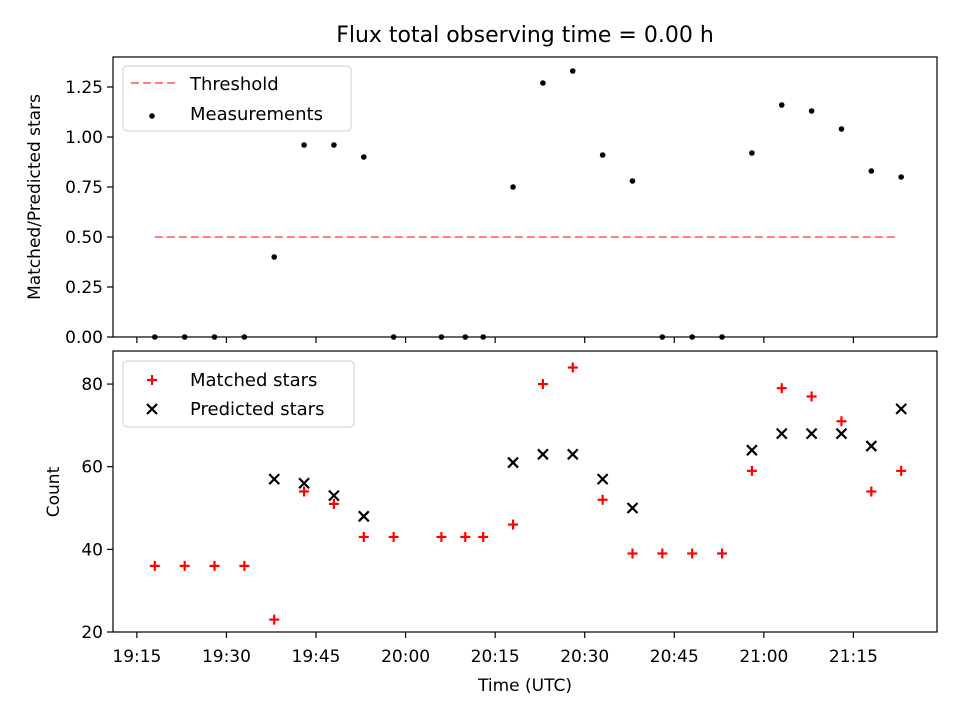 This screenshot has height=720, width=960. I want to click on count-panel-x-tick-label: 20:15, so click(495, 657).